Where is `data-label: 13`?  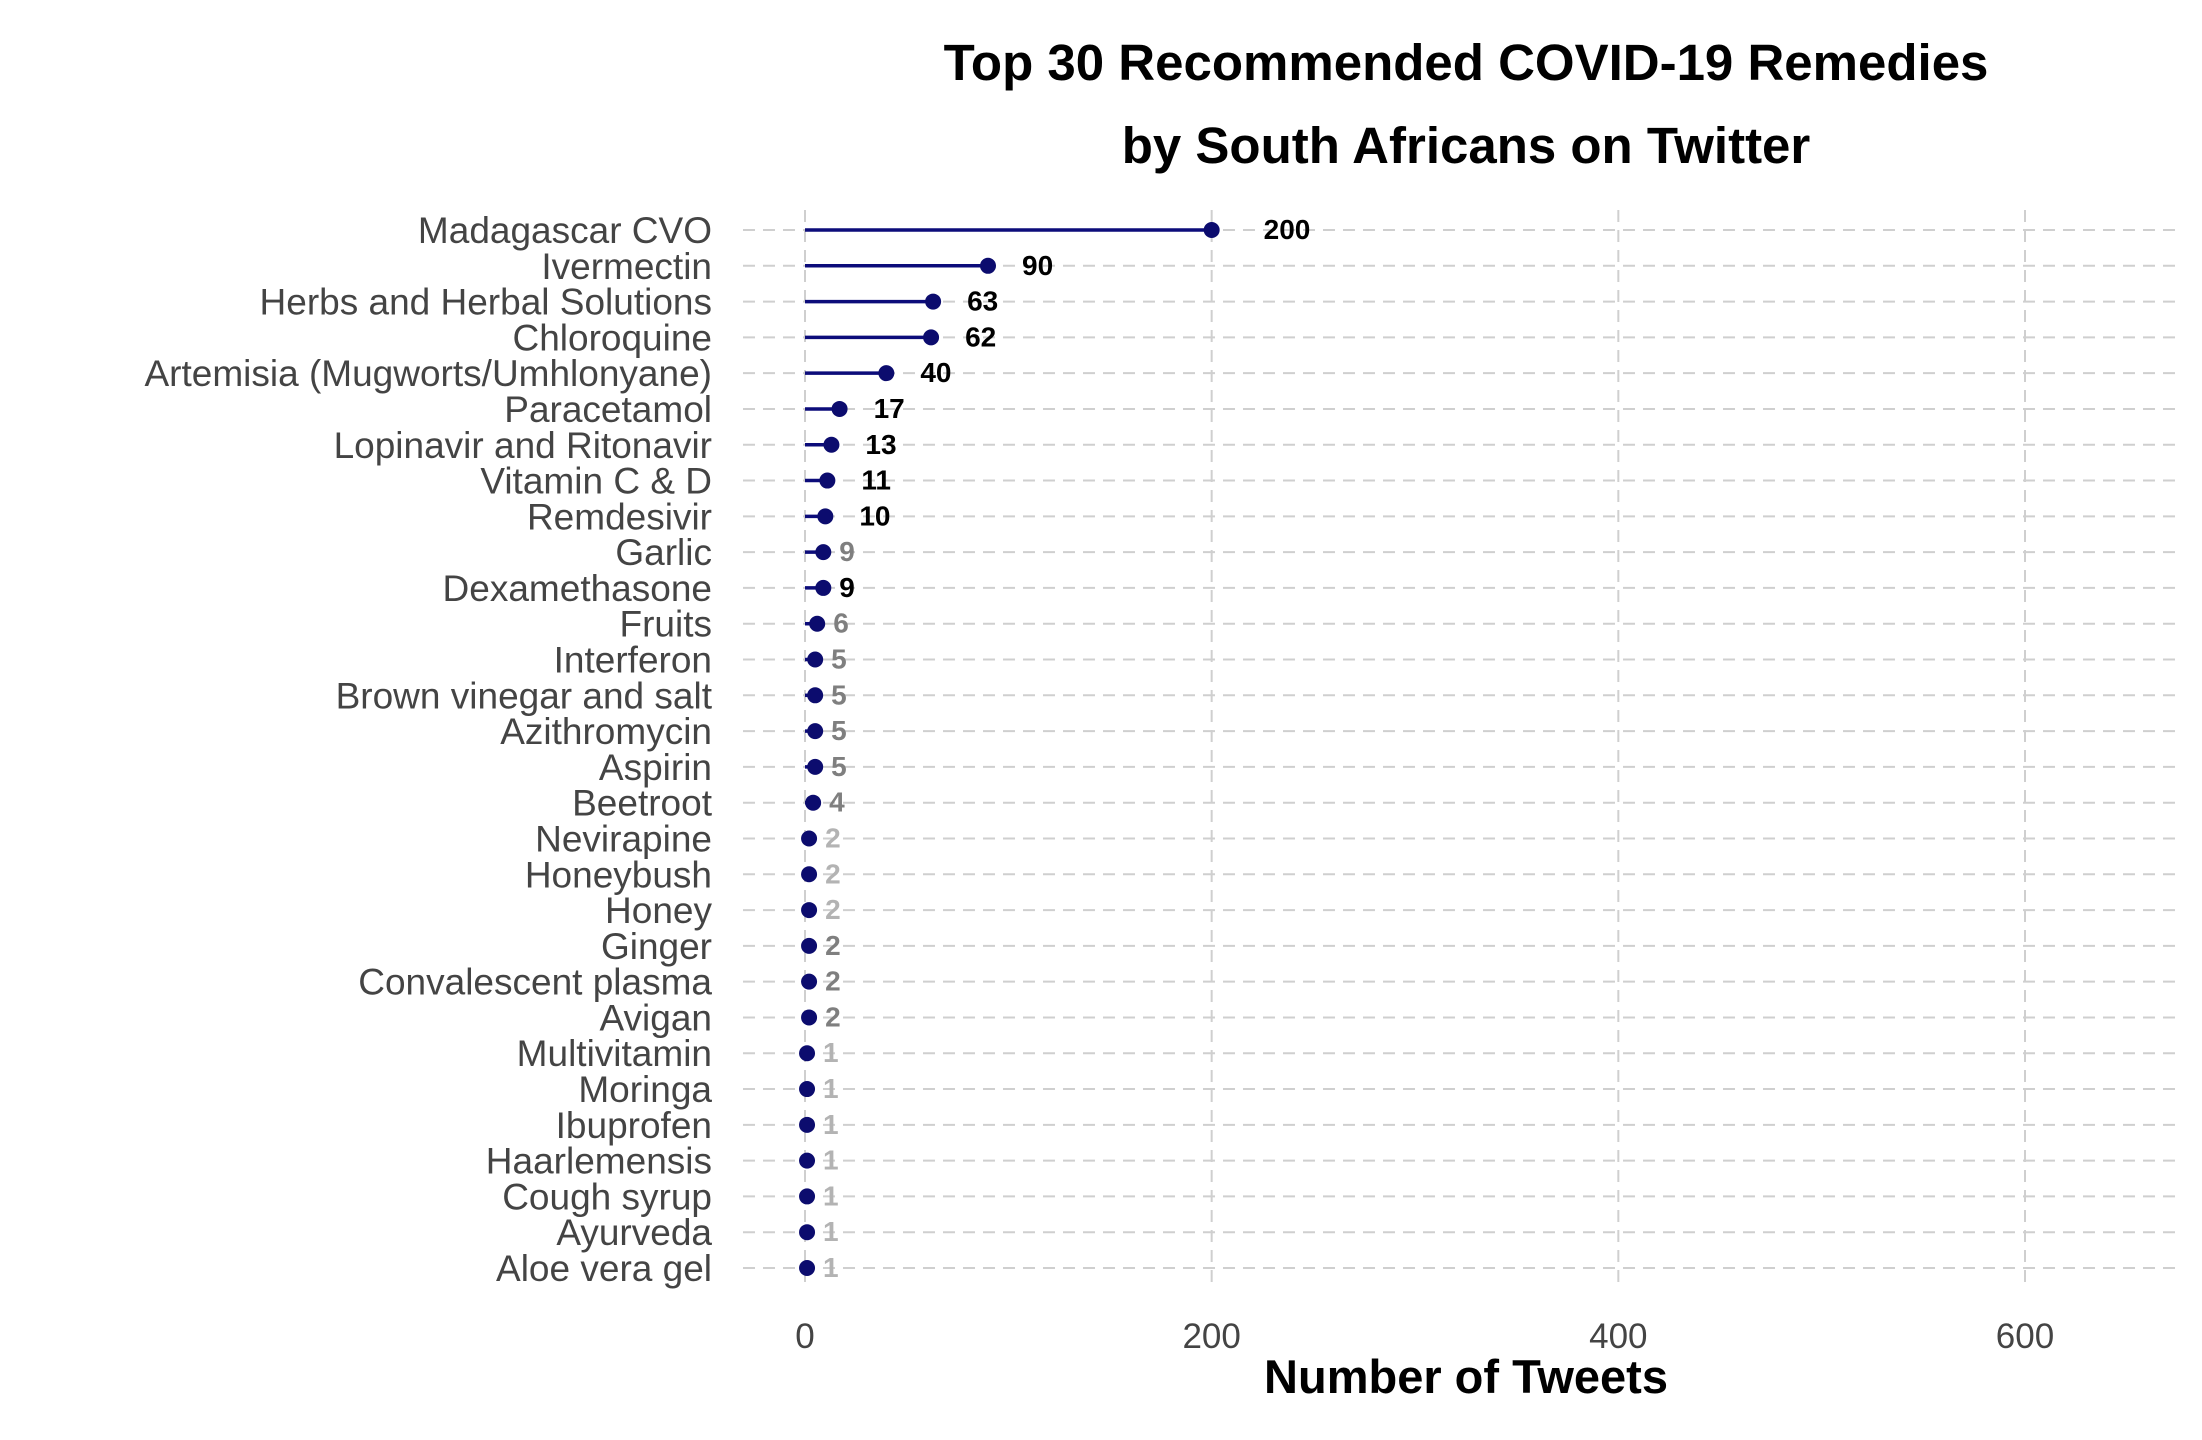 data-label: 13 is located at coordinates (880, 444).